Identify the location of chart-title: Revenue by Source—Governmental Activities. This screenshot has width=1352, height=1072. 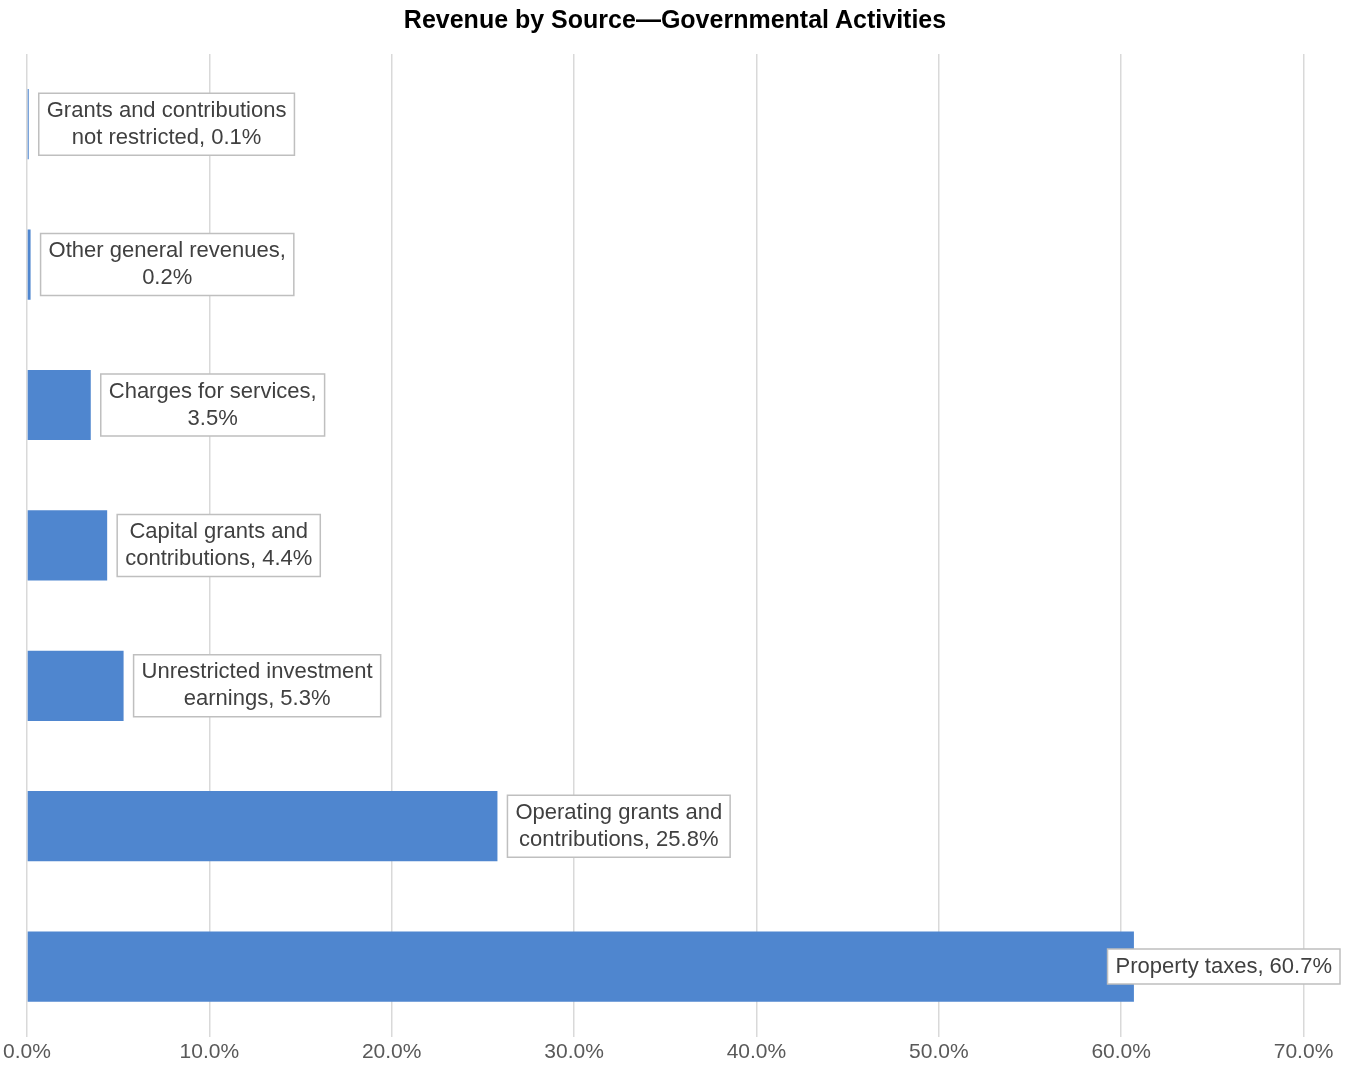
(675, 18).